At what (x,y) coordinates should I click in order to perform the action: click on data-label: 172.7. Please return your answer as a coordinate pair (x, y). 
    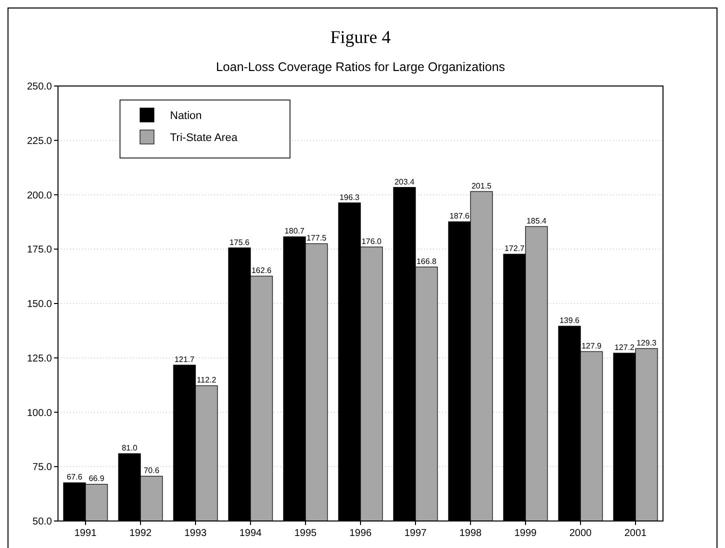
    Looking at the image, I should click on (515, 249).